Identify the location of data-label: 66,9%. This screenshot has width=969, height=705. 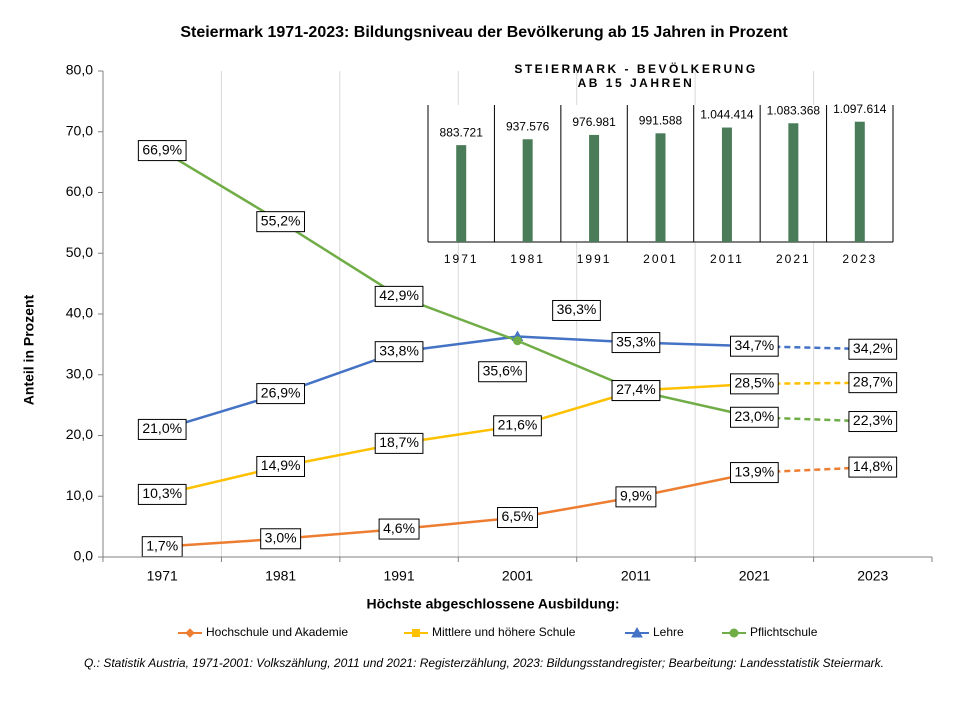
(162, 149).